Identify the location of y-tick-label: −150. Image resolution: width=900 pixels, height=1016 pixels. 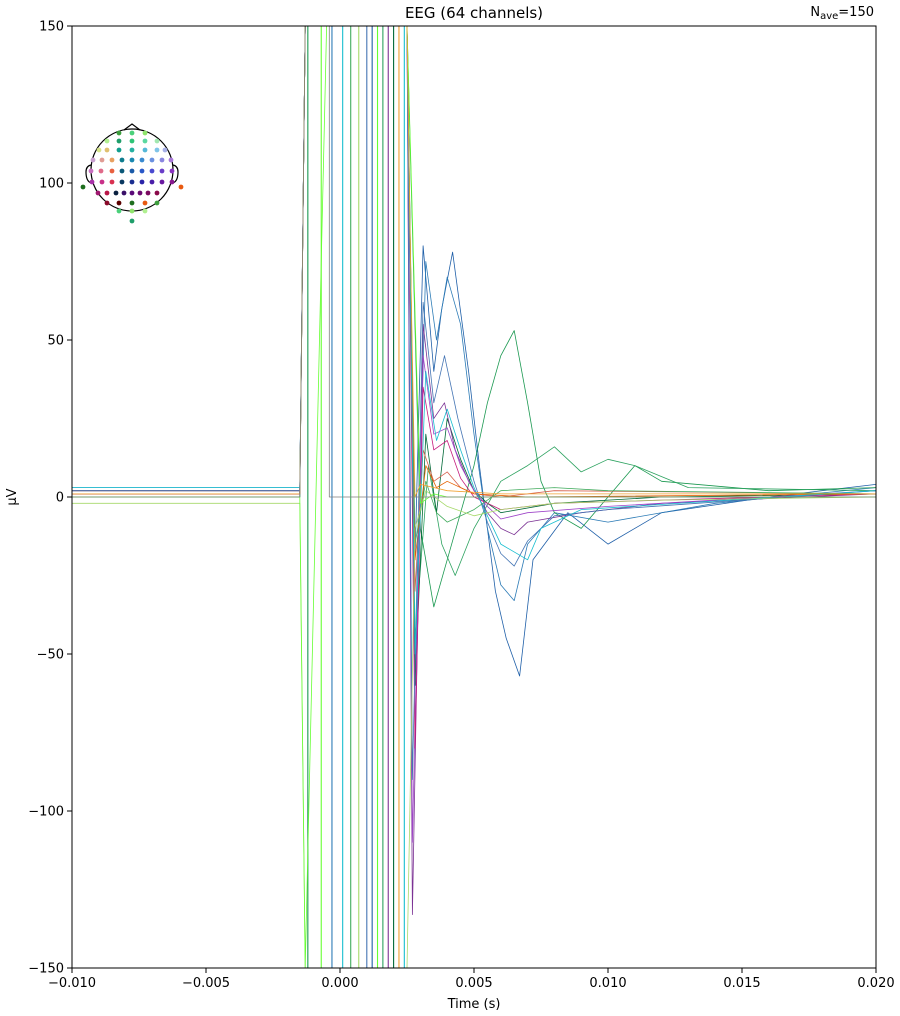
(46, 969).